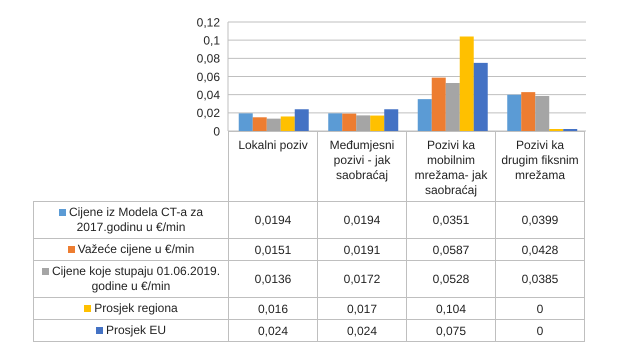 The width and height of the screenshot is (620, 344). What do you see at coordinates (131, 309) in the screenshot?
I see `legend-label: Prosjek regiona` at bounding box center [131, 309].